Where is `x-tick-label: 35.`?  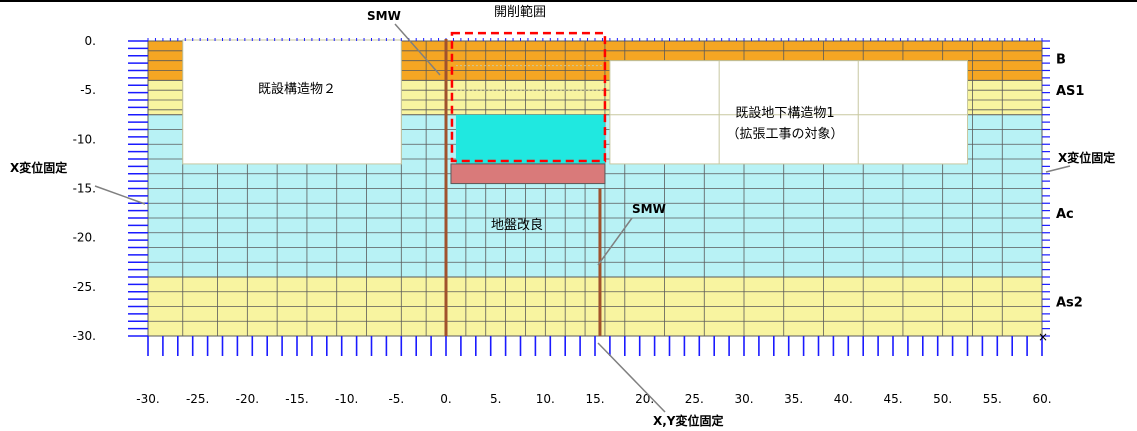
x-tick-label: 35. is located at coordinates (793, 399).